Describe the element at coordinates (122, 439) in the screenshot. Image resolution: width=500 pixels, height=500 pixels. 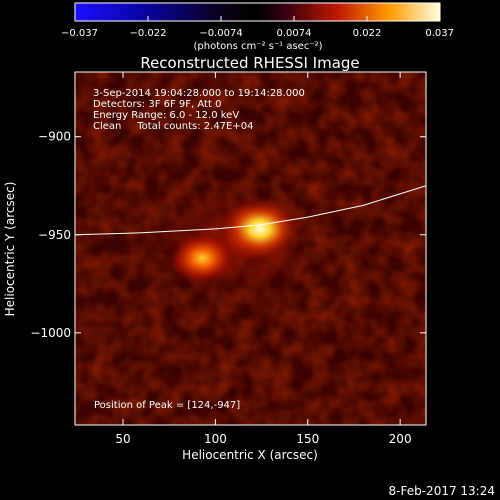
I see `x-tick-label: 50` at that location.